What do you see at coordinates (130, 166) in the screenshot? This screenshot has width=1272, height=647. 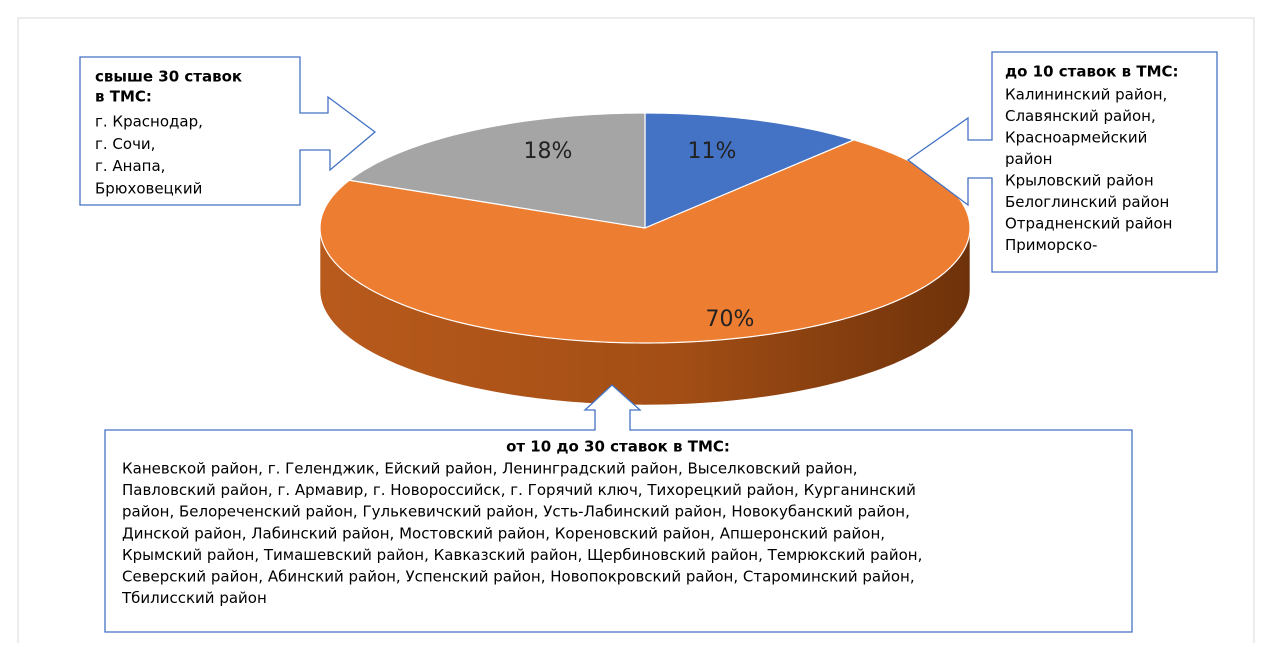 I see `callout-line: г. Анапа,` at bounding box center [130, 166].